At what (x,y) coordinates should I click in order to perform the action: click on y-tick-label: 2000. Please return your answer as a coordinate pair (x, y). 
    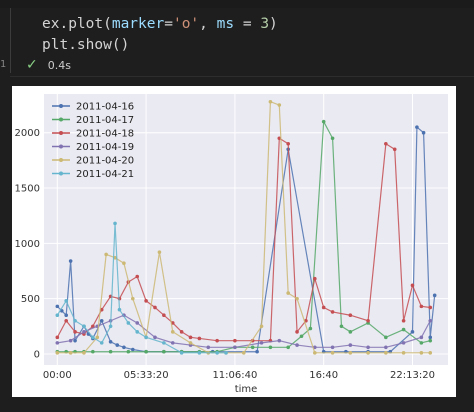
    Looking at the image, I should click on (27, 133).